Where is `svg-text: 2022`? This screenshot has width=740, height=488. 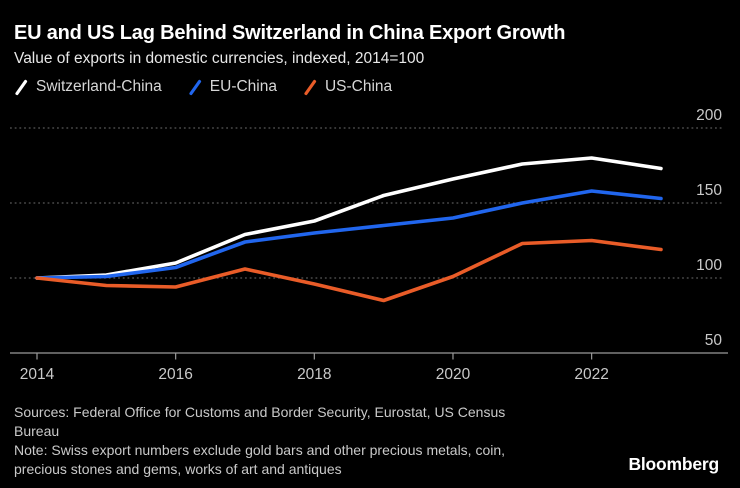 svg-text: 2022 is located at coordinates (591, 374).